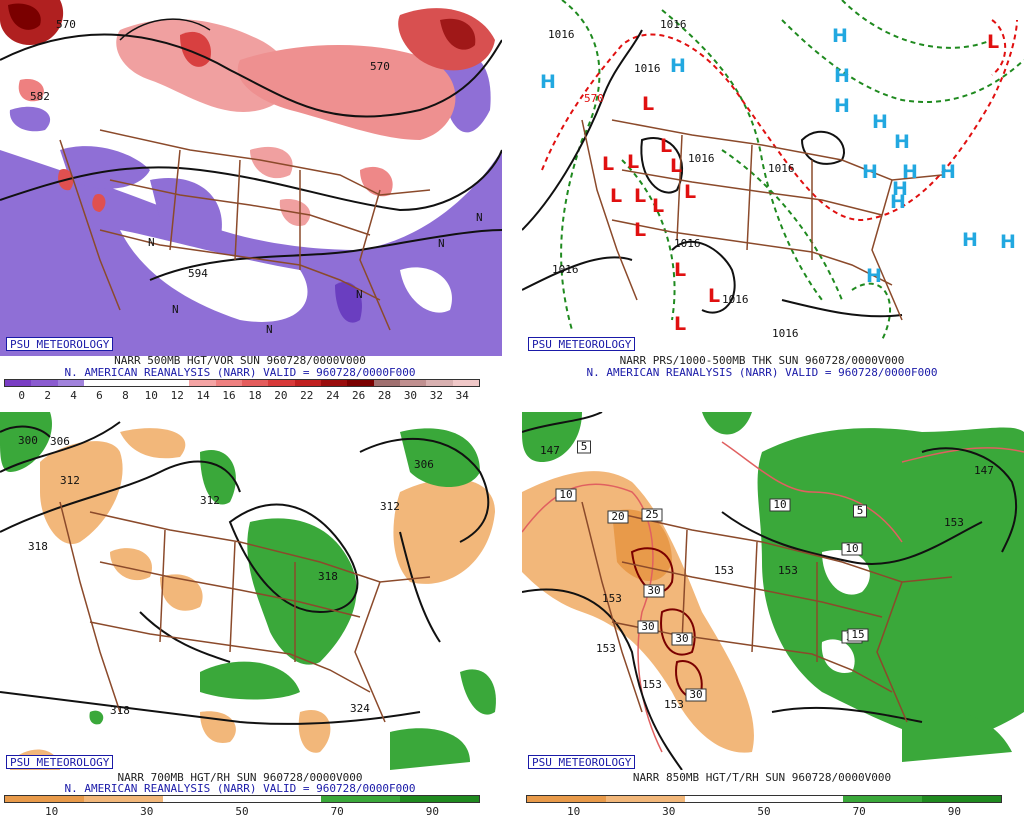  I want to click on temperature-value-boxes: 510101015202530303030155, so click(712, 571).